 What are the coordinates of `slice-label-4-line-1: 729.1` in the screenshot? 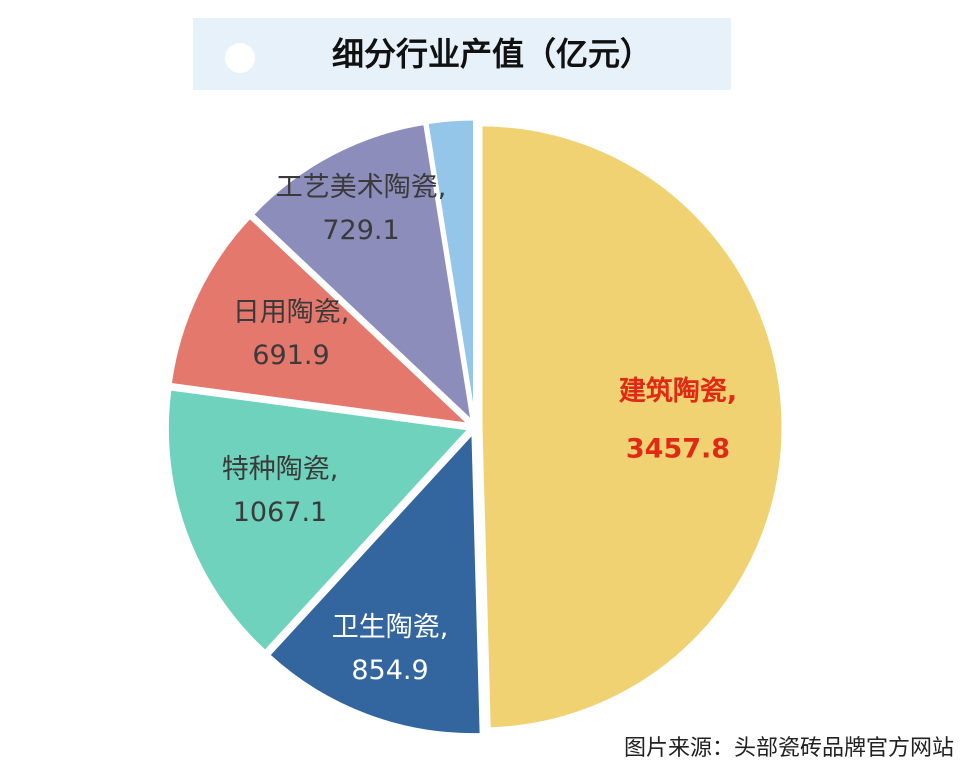 It's located at (360, 230).